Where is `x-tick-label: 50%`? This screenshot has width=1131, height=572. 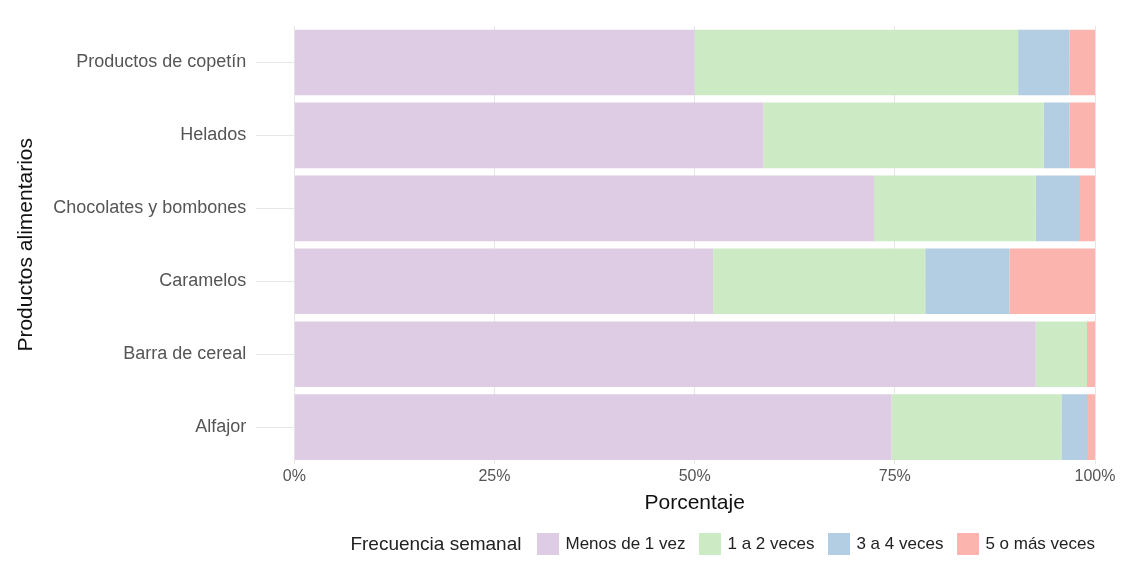
x-tick-label: 50% is located at coordinates (694, 475).